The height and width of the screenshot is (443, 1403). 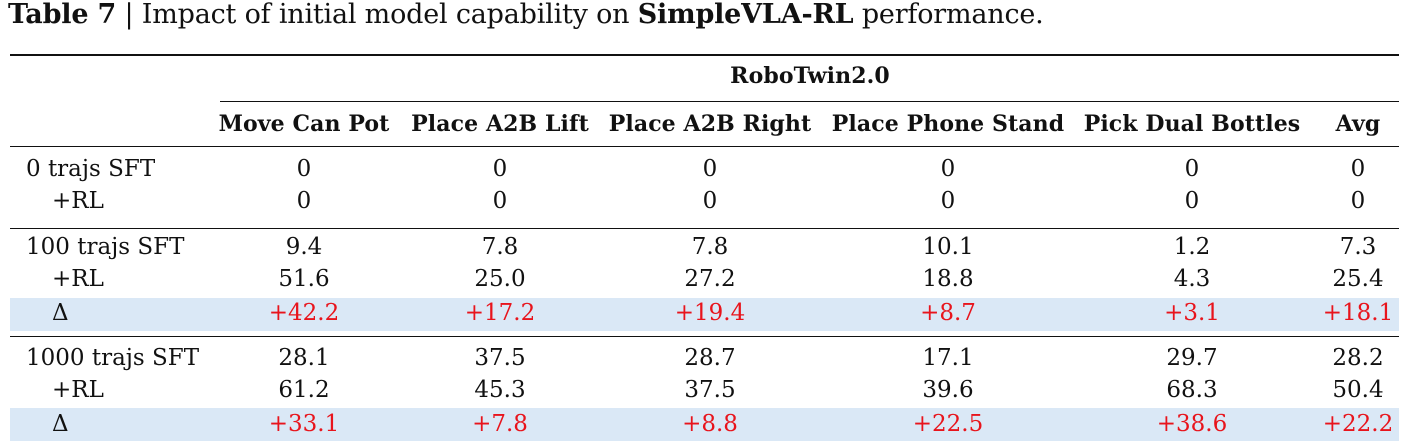 I want to click on row-label: 0 trajs SFT, so click(x=91, y=169).